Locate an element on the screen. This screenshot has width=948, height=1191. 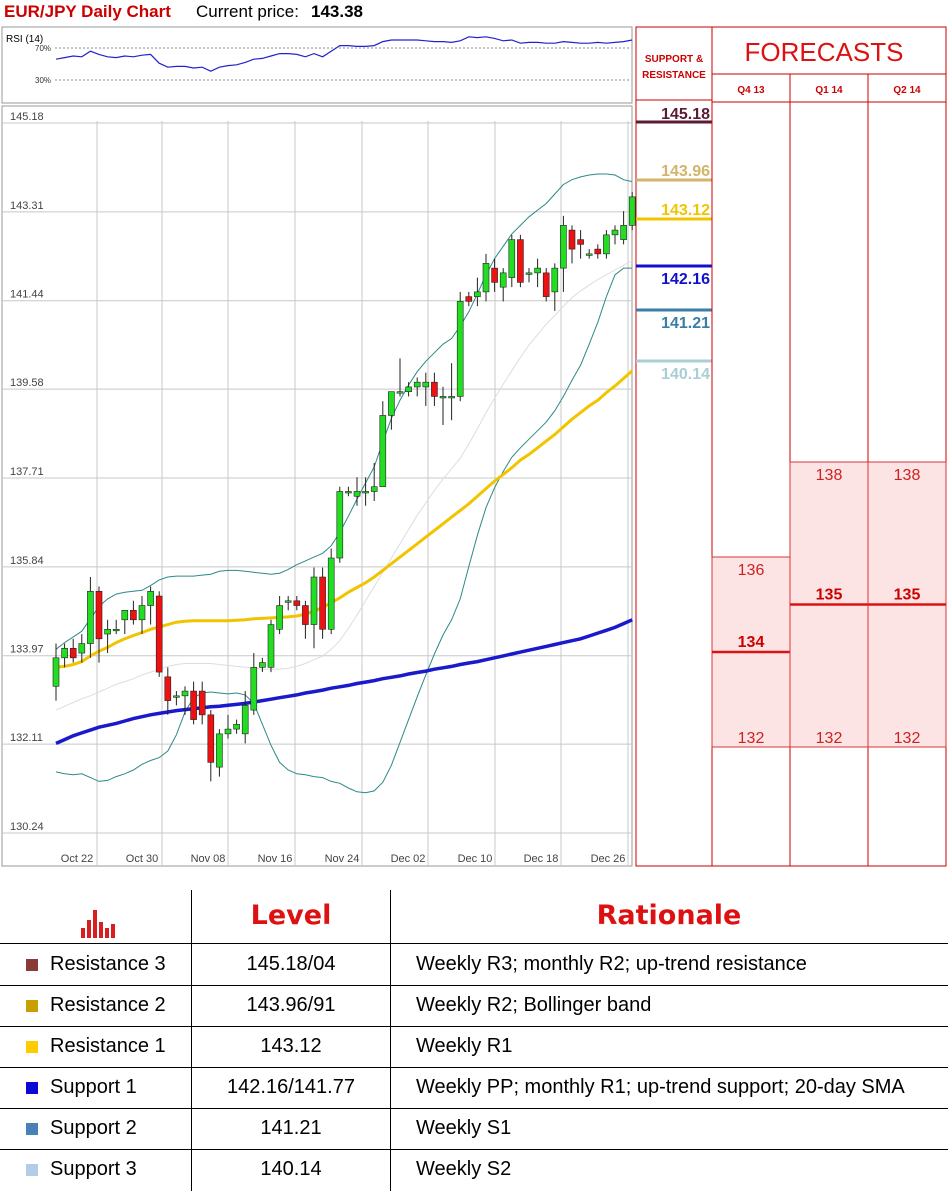
y-tick-label: 135.84 is located at coordinates (27, 561).